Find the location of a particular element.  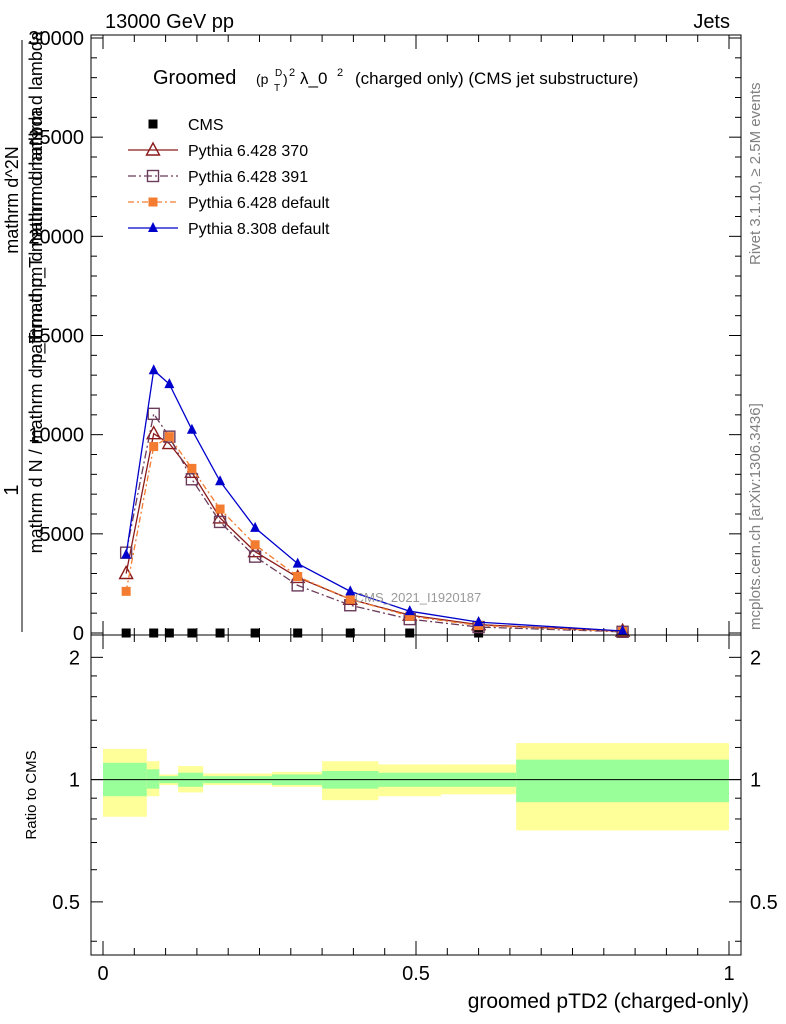

ratio-y-tick-label-right: 1 is located at coordinates (755, 781).